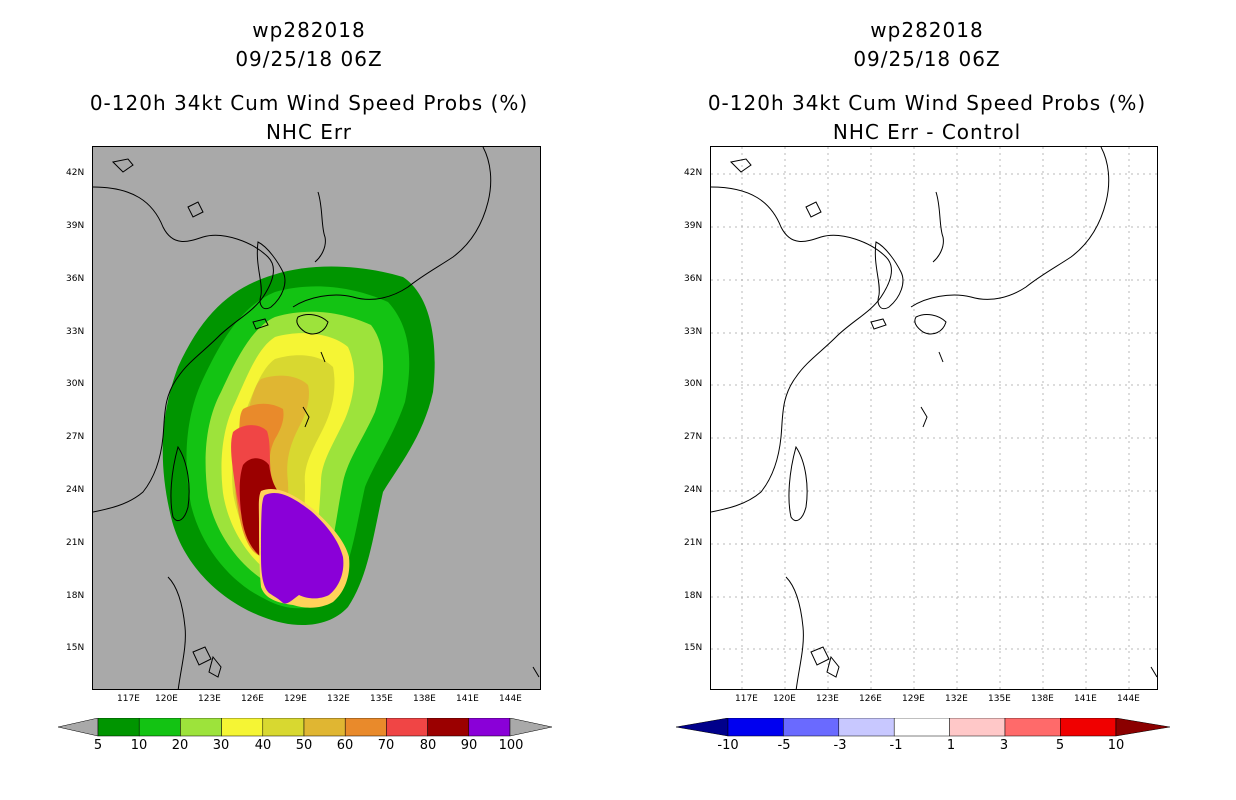 This screenshot has height=800, width=1236. I want to click on left-colorbar-label-80: 80, so click(428, 745).